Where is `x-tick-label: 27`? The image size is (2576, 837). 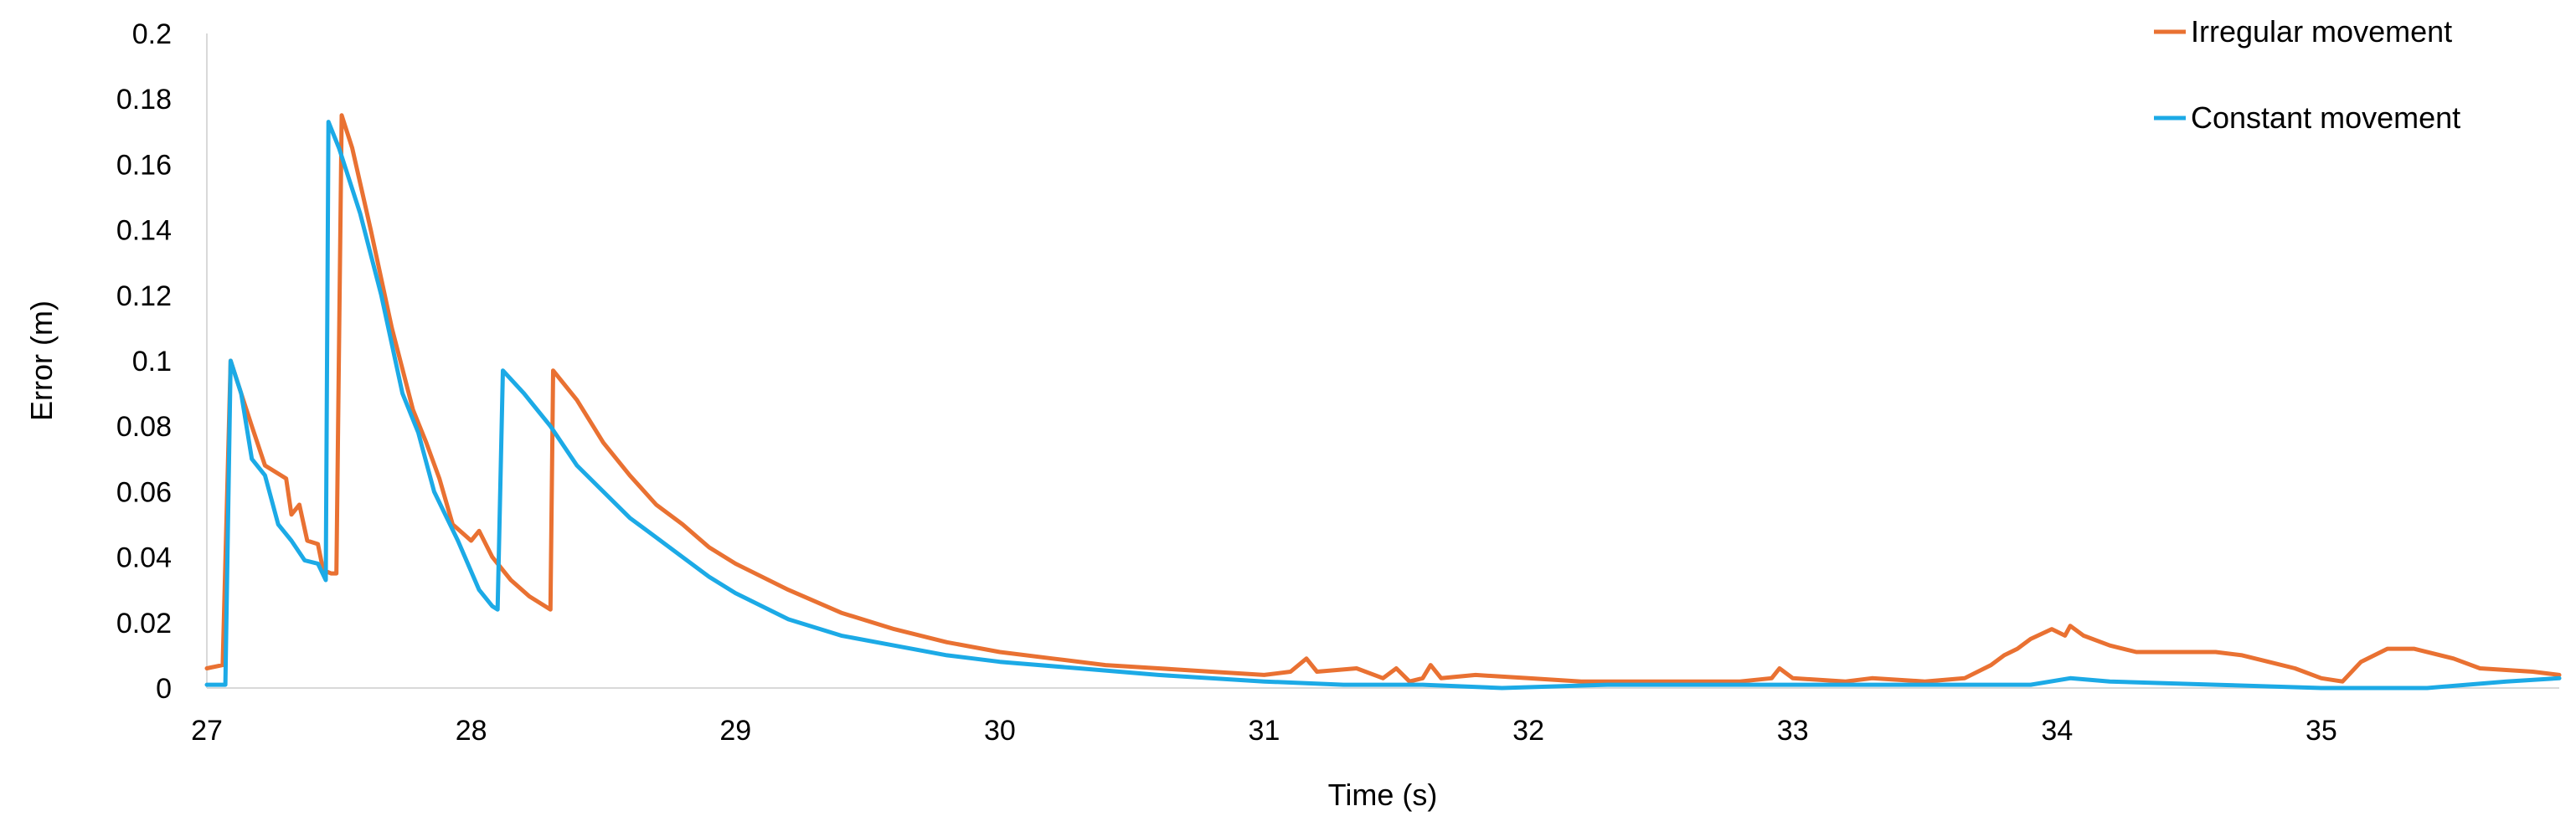
x-tick-label: 27 is located at coordinates (207, 731).